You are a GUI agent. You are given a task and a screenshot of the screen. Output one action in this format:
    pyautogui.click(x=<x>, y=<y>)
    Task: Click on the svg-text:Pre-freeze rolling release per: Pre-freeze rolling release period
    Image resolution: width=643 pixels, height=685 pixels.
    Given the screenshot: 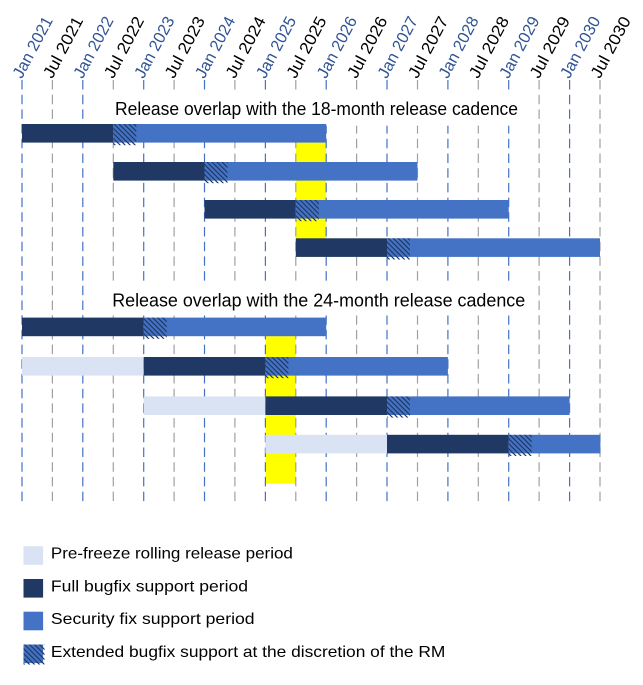 What is the action you would take?
    pyautogui.click(x=172, y=554)
    